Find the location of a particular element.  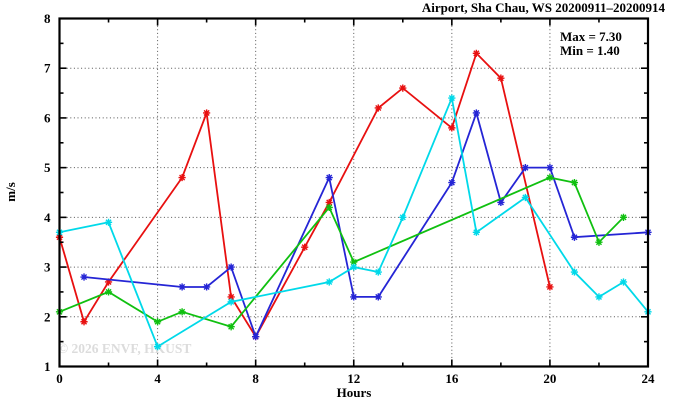

x-tick-label: 12 is located at coordinates (353, 378).